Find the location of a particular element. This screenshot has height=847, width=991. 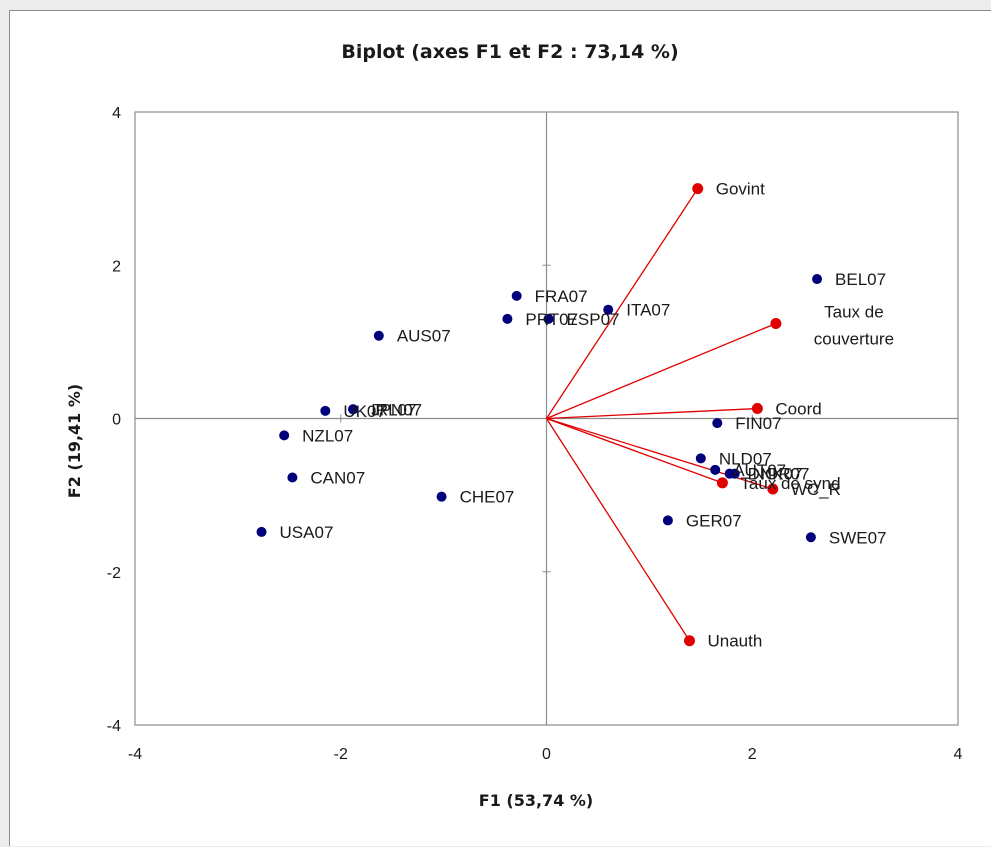

y-tick-label: -2 is located at coordinates (114, 573).